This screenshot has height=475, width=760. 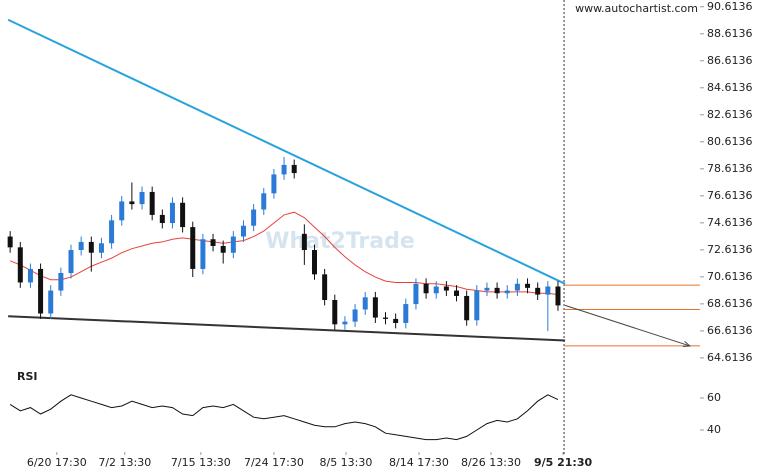 I want to click on moving-average, so click(x=284, y=253).